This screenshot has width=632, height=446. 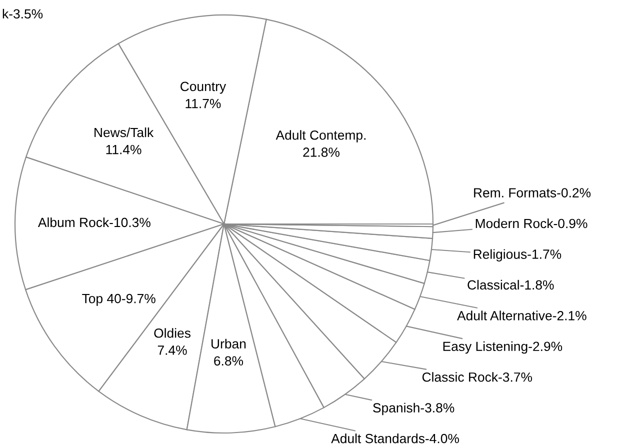 What do you see at coordinates (94, 222) in the screenshot?
I see `slice-label: Album Rock-10.3%` at bounding box center [94, 222].